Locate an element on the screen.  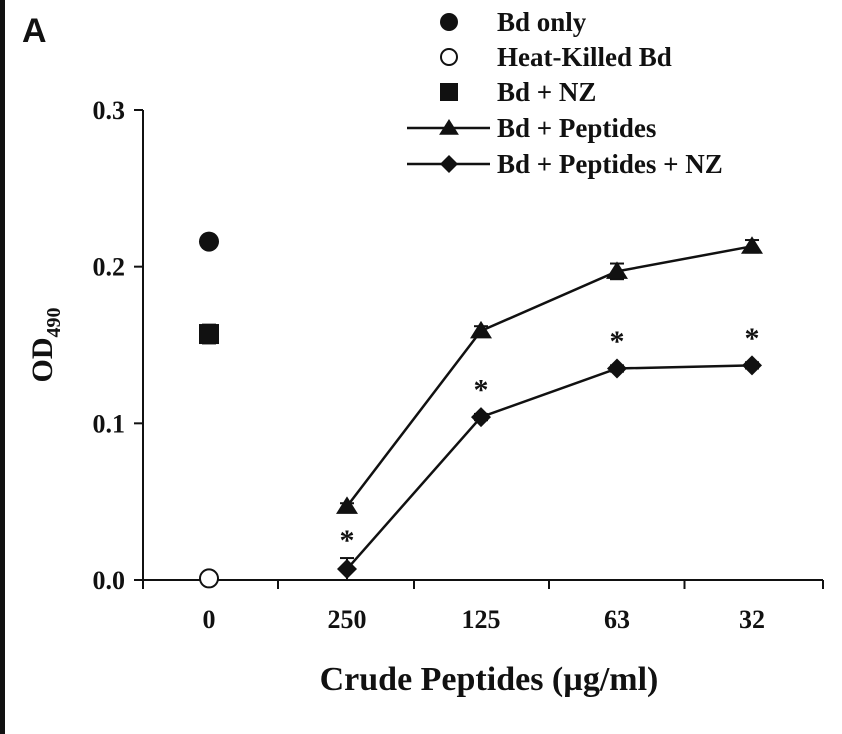
data-point-heat-killed-bd is located at coordinates (209, 578).